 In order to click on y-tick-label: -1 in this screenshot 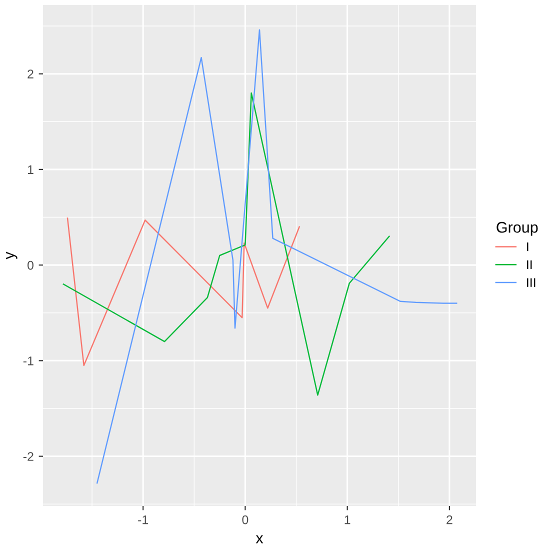, I will do `click(28, 361)`.